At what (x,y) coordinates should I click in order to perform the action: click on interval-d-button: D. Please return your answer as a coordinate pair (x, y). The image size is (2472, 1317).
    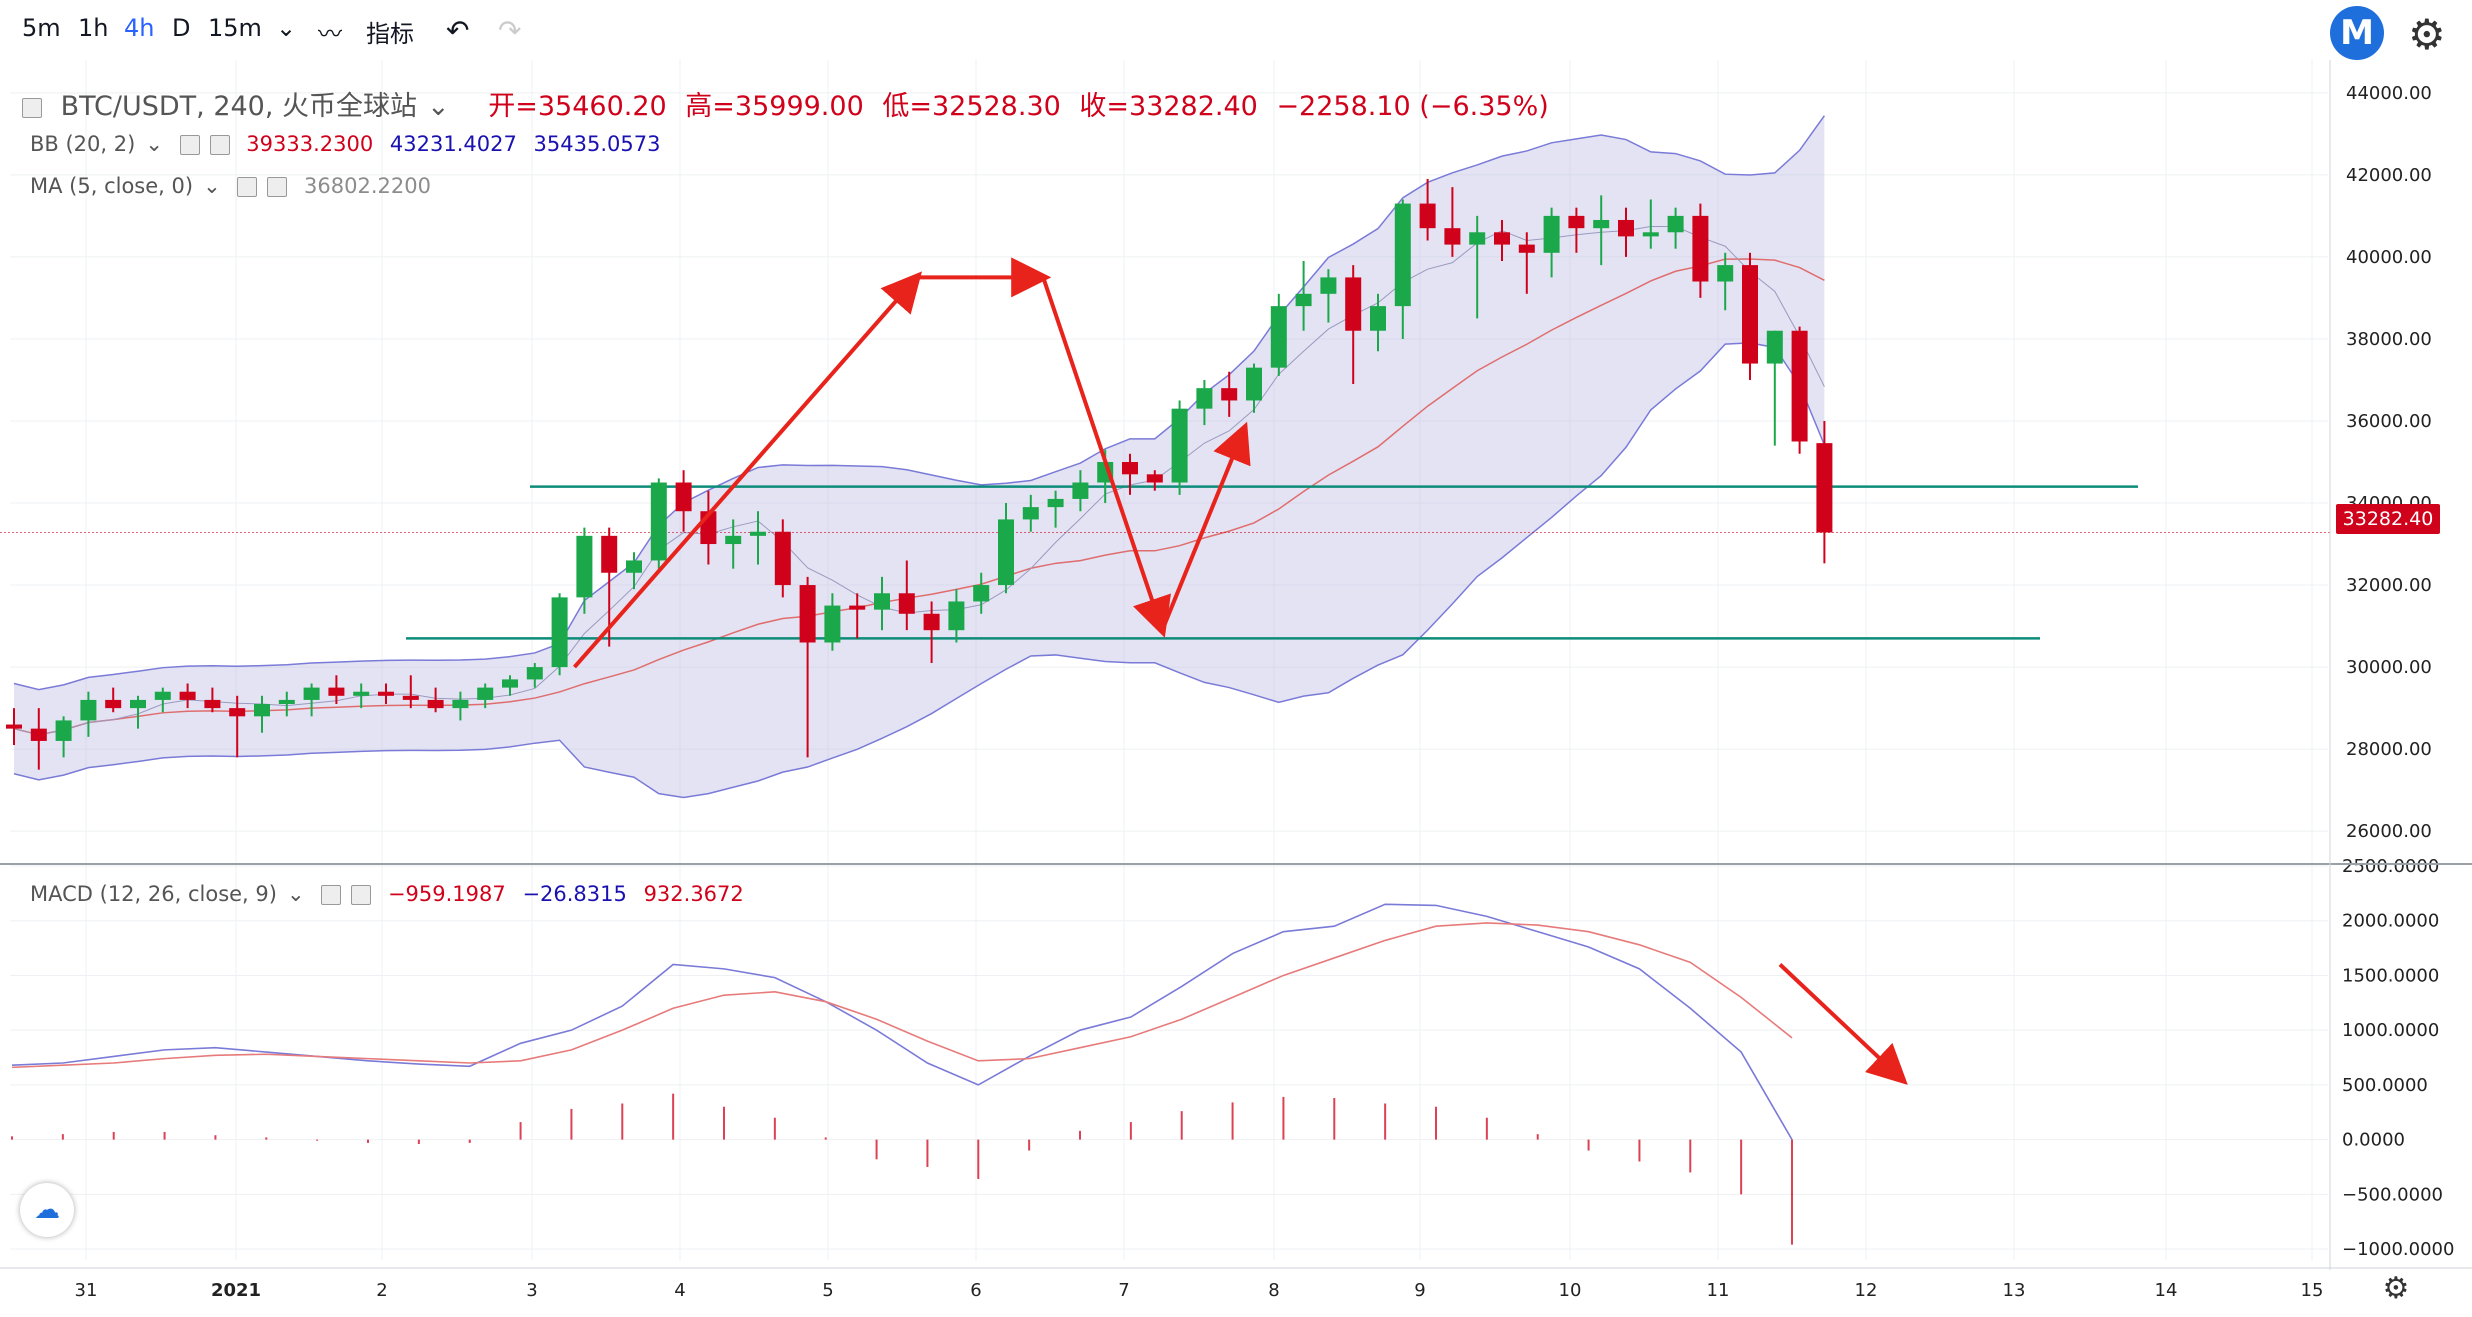
    Looking at the image, I should click on (181, 28).